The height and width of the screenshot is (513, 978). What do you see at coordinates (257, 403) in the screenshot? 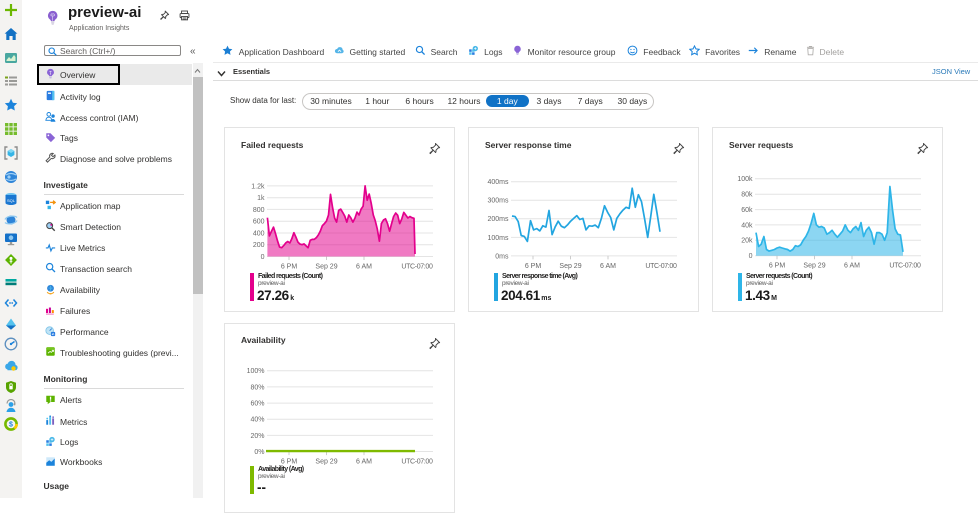
I see `svg-text: 60%` at bounding box center [257, 403].